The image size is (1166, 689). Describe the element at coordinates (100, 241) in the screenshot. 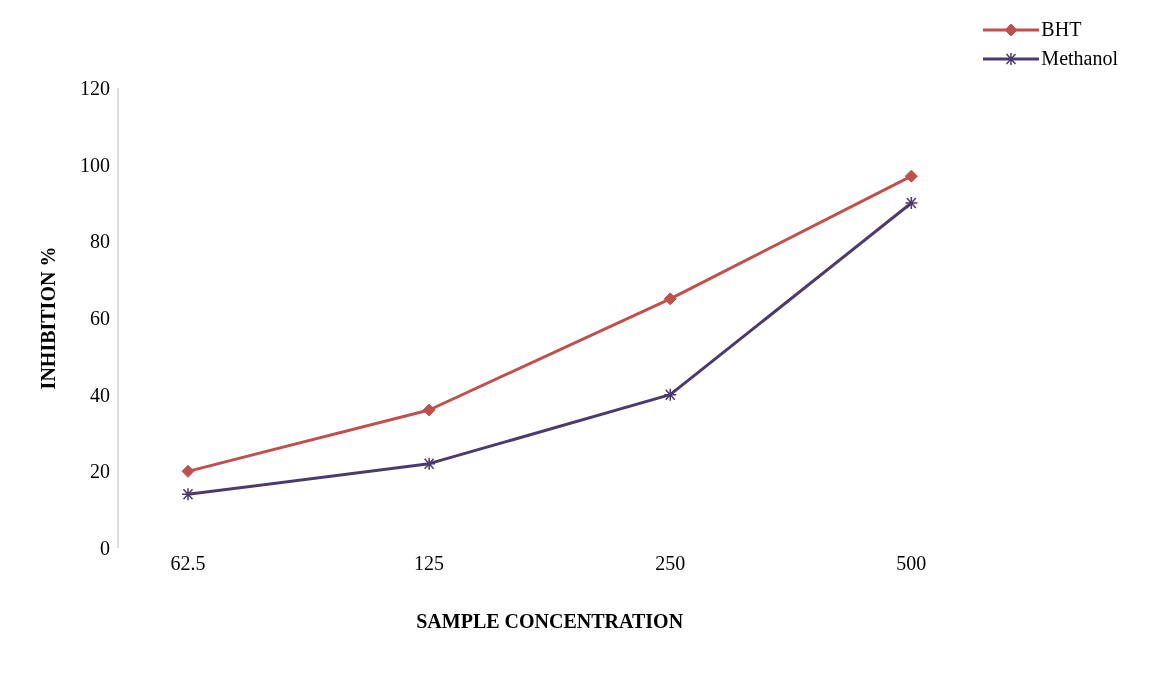

I see `y-tick-label: 80` at that location.